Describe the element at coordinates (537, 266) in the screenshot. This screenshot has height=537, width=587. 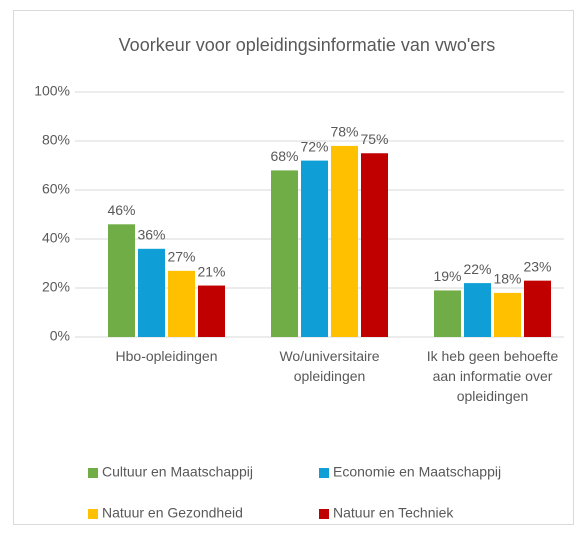
I see `data-label: 23%` at that location.